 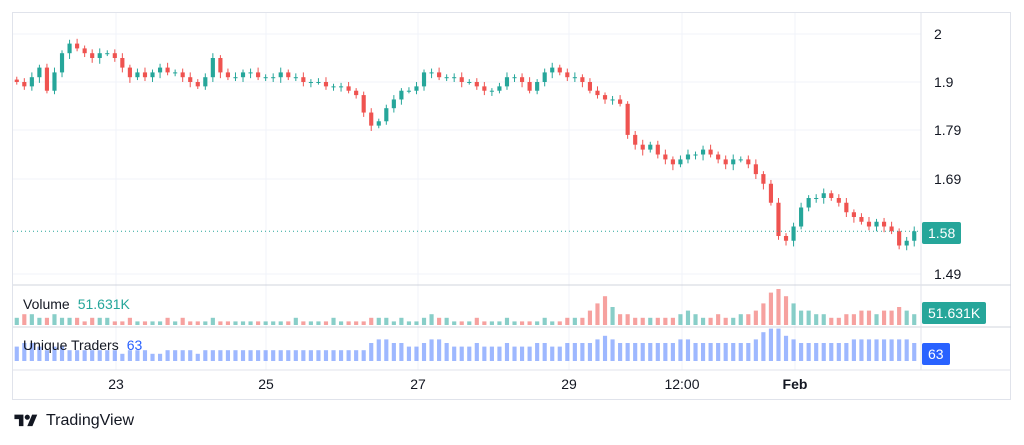 I want to click on tradingview-logo: TradingView, so click(x=73, y=421).